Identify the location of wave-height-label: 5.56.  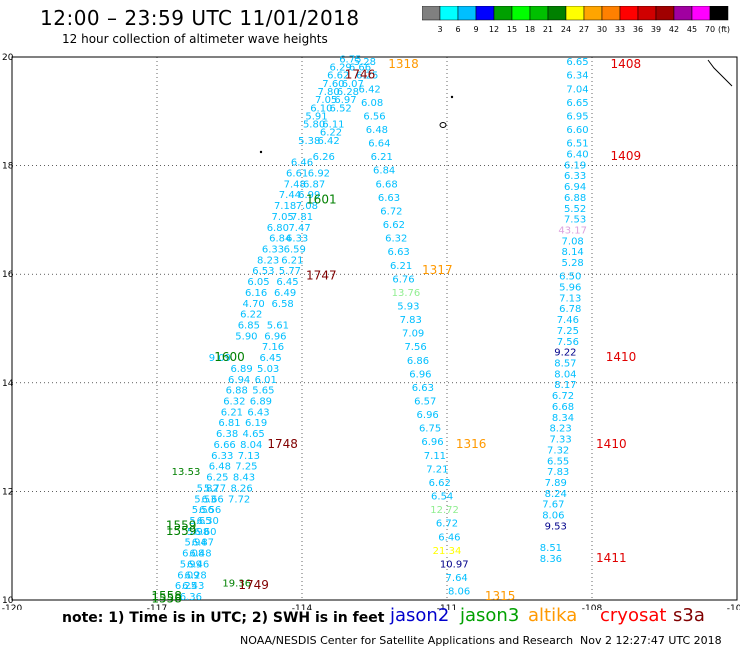
(203, 510).